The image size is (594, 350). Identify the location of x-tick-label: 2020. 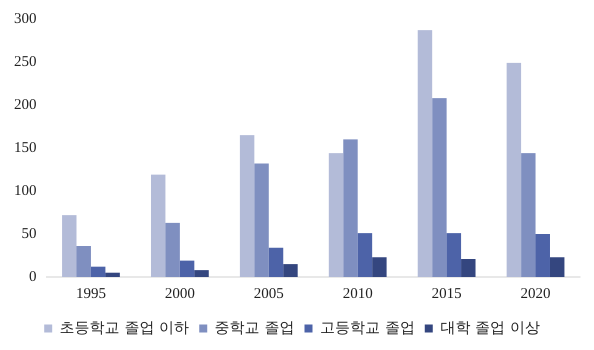
(535, 294).